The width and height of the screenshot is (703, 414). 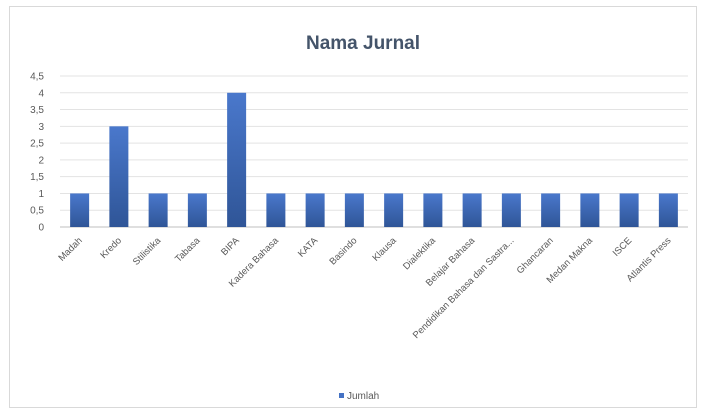 I want to click on x-category-label: KATA, so click(x=308, y=247).